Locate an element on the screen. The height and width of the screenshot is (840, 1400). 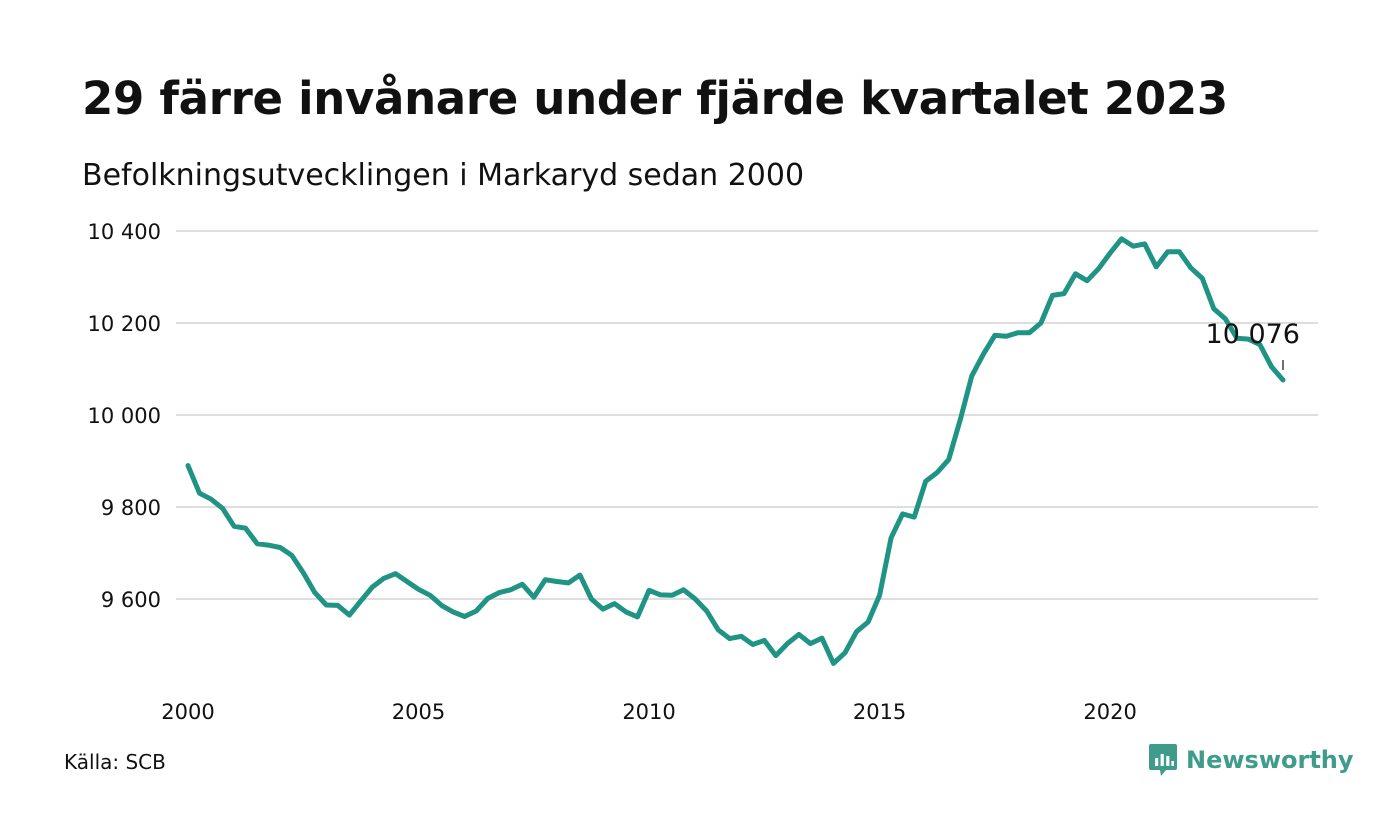
newsworthy-logo-icon is located at coordinates (1163, 760).